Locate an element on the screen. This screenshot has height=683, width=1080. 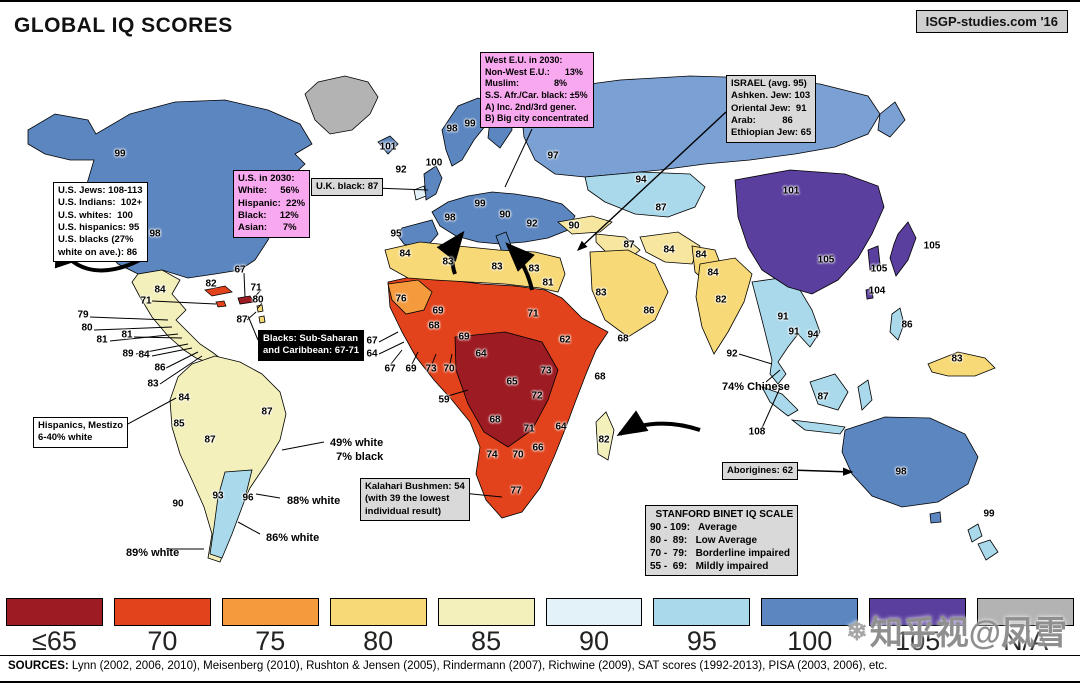
annotation-line: 6-40% white is located at coordinates (65, 438).